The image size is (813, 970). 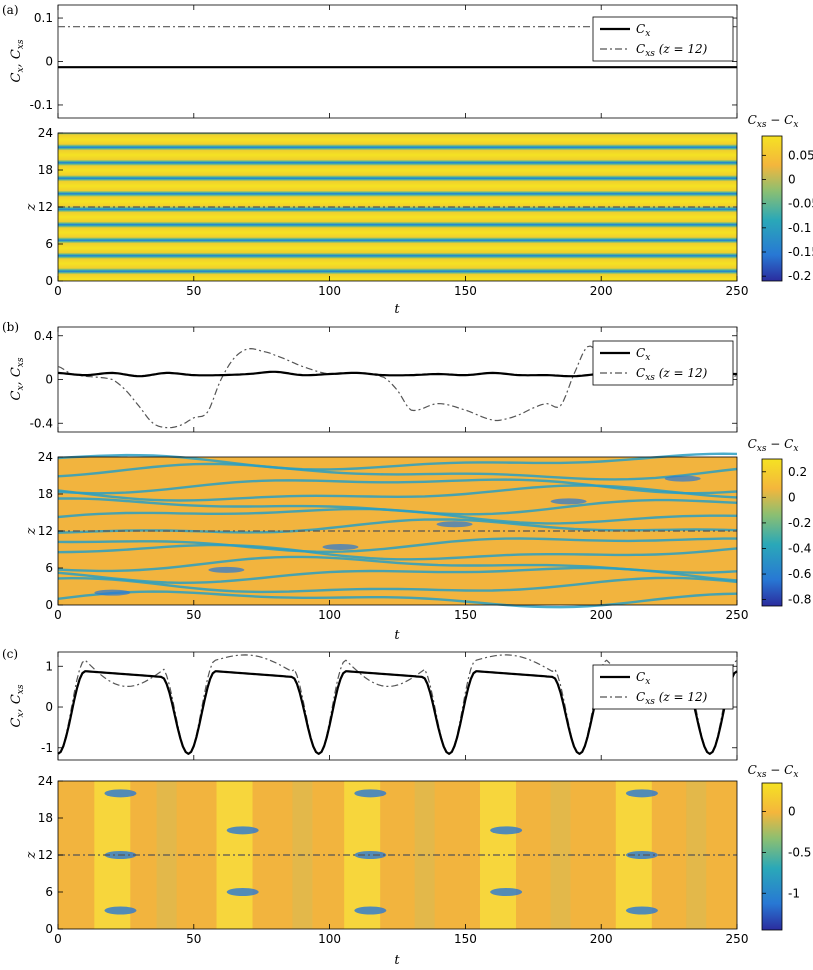 I want to click on panel-b-heatmap-ytick-label: 18, so click(x=45, y=494).